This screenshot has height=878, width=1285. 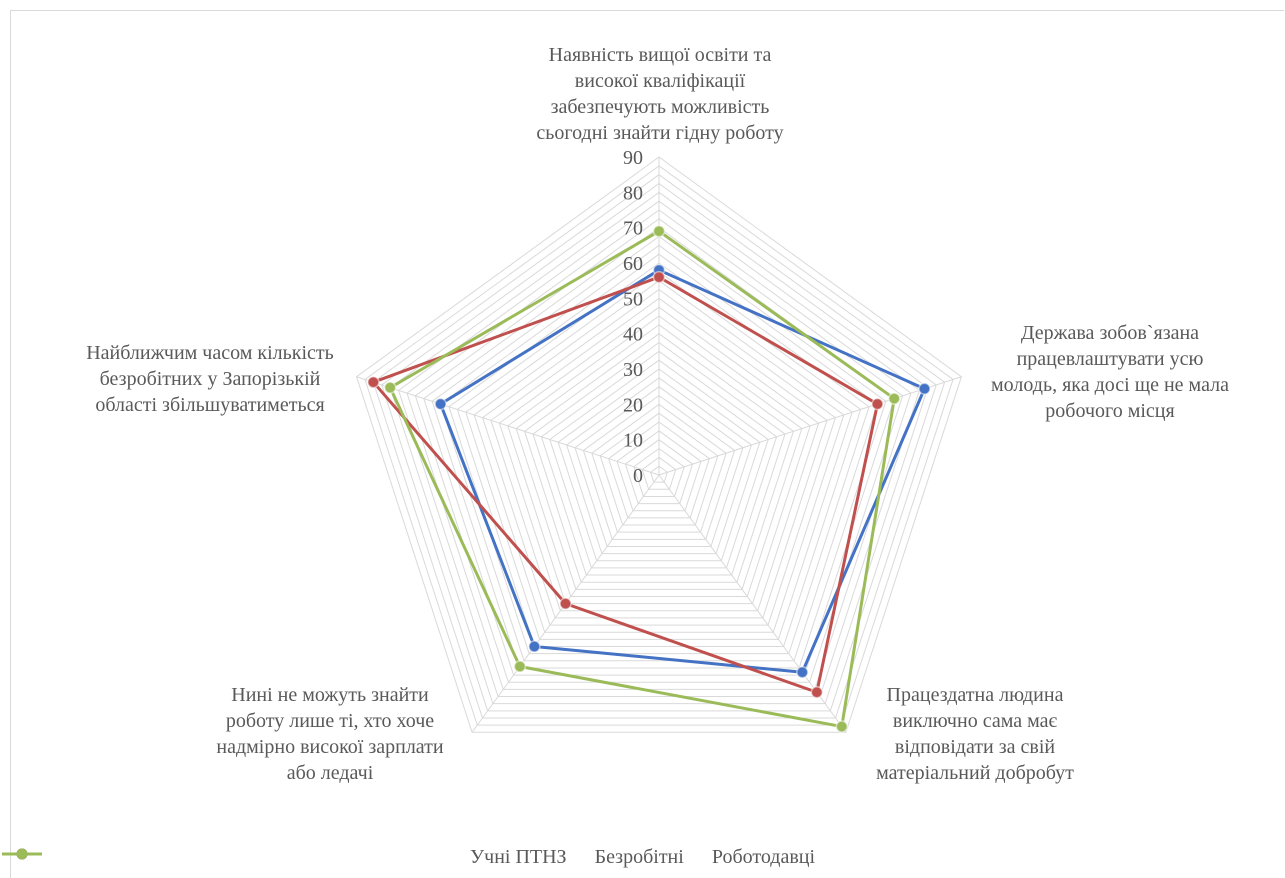 I want to click on category-label-line: безробітних у Запорізькій, so click(x=210, y=379).